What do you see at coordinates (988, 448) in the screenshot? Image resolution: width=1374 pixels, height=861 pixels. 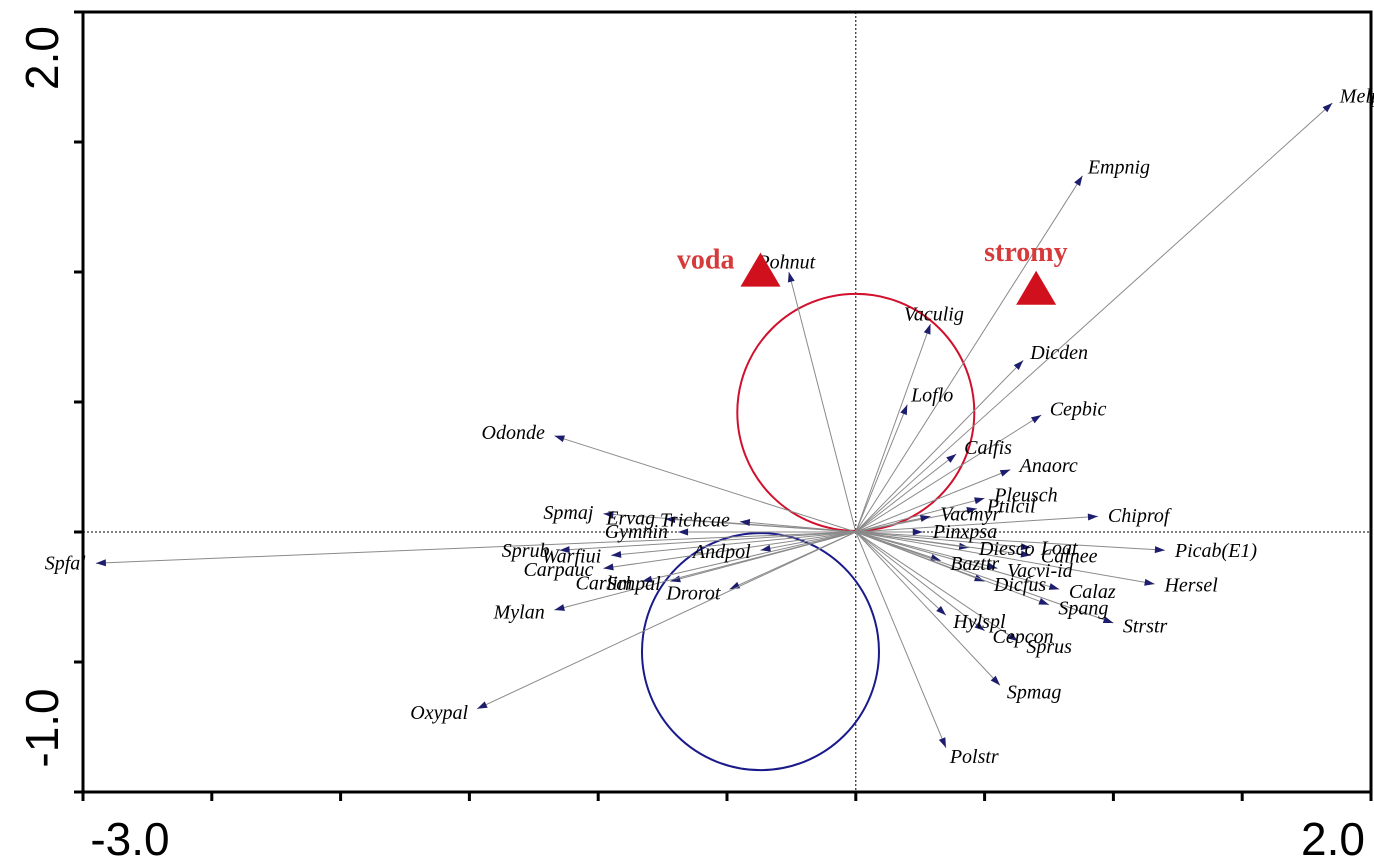 I see `species-label: Calfis` at bounding box center [988, 448].